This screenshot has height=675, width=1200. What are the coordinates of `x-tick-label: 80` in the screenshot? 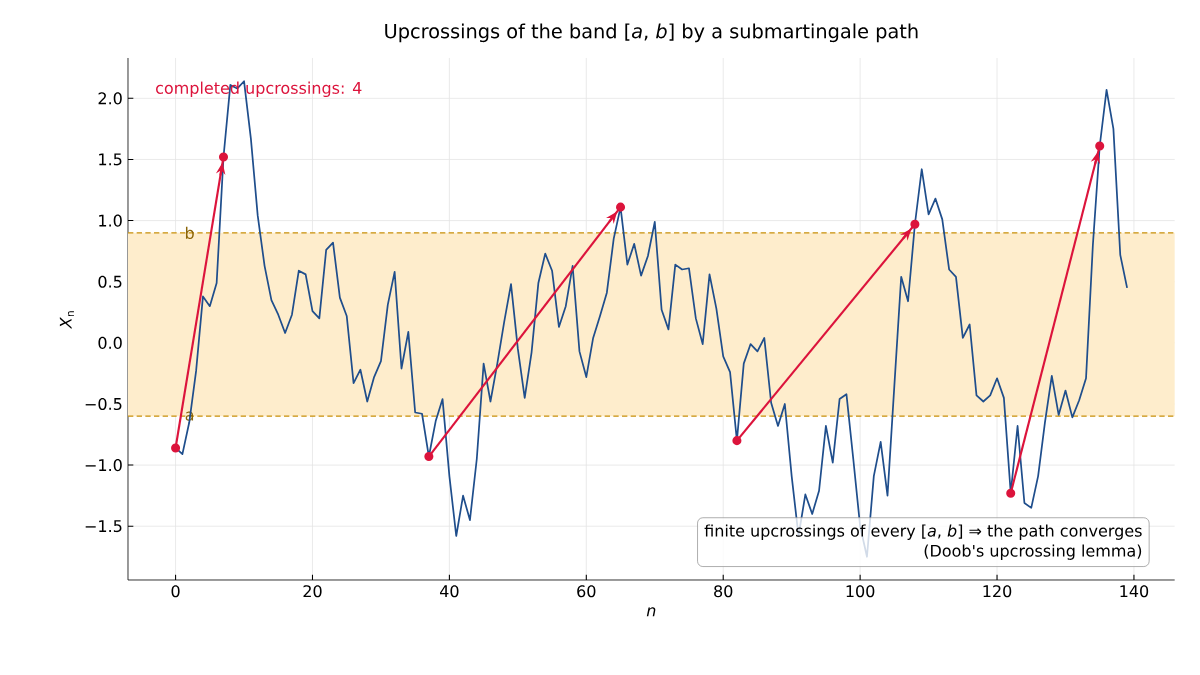 It's located at (723, 591).